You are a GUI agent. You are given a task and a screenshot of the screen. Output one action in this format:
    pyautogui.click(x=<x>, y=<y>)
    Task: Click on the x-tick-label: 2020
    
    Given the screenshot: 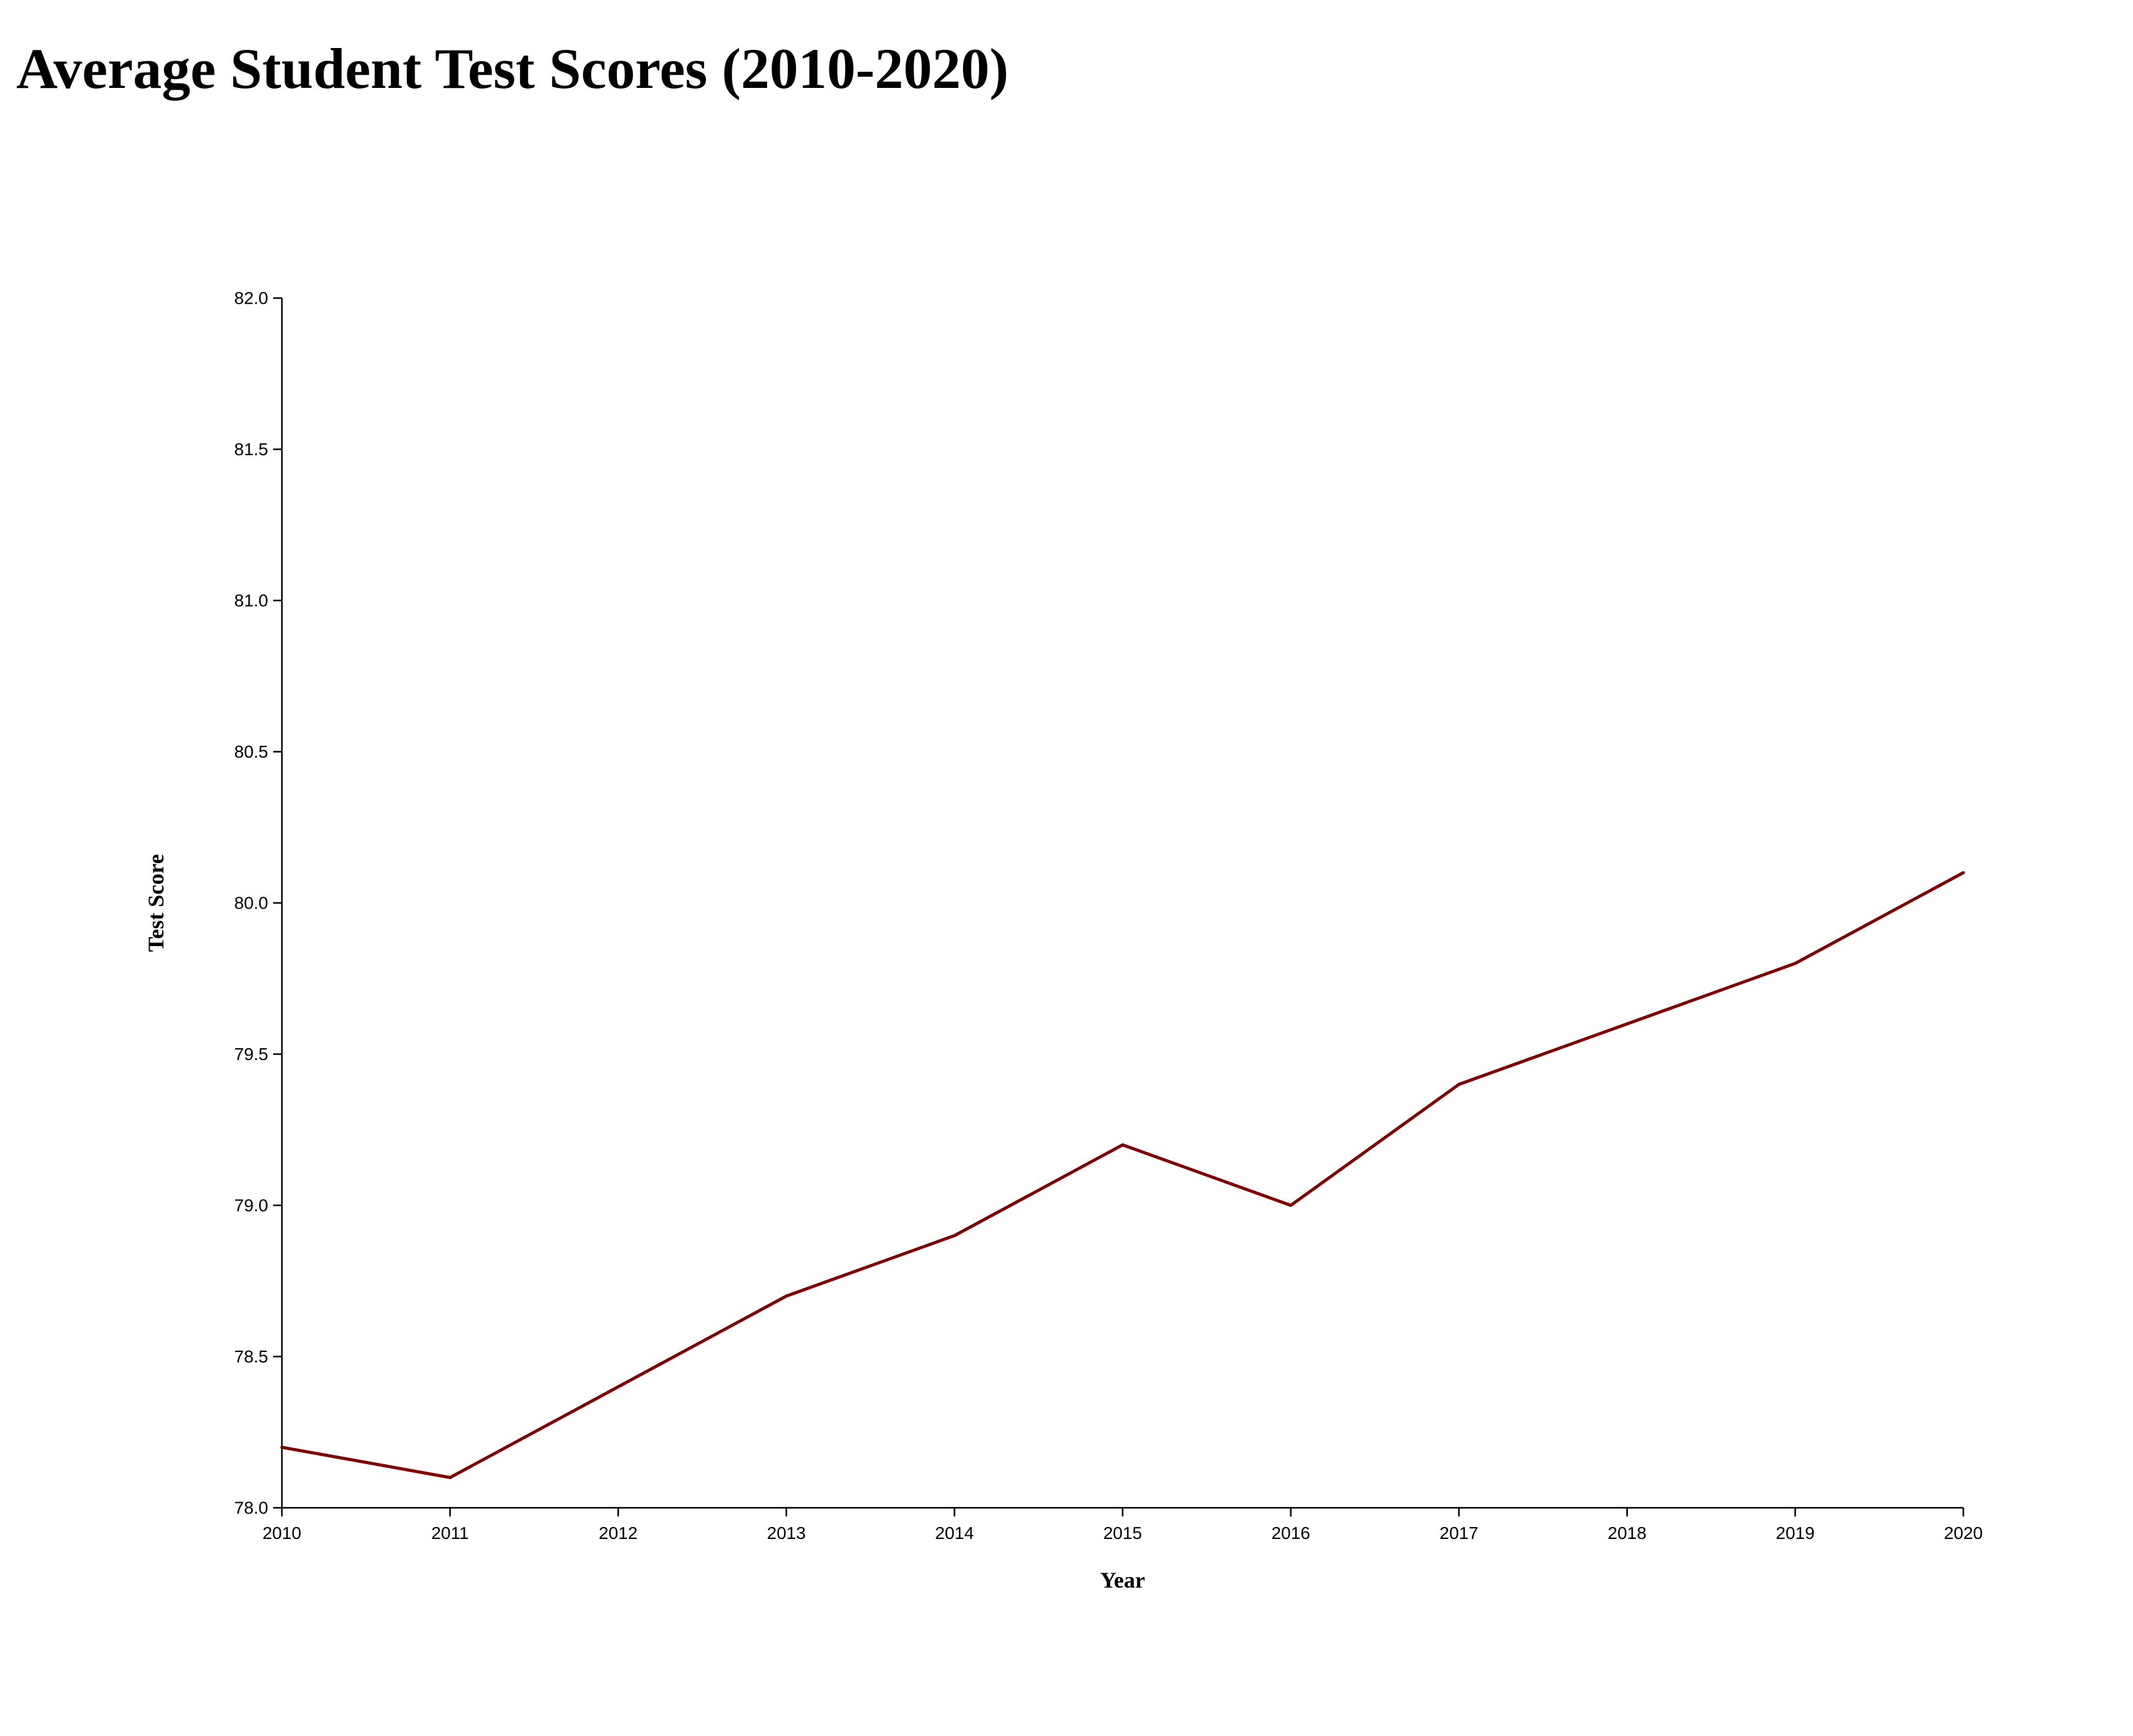 What is the action you would take?
    pyautogui.click(x=1964, y=1533)
    